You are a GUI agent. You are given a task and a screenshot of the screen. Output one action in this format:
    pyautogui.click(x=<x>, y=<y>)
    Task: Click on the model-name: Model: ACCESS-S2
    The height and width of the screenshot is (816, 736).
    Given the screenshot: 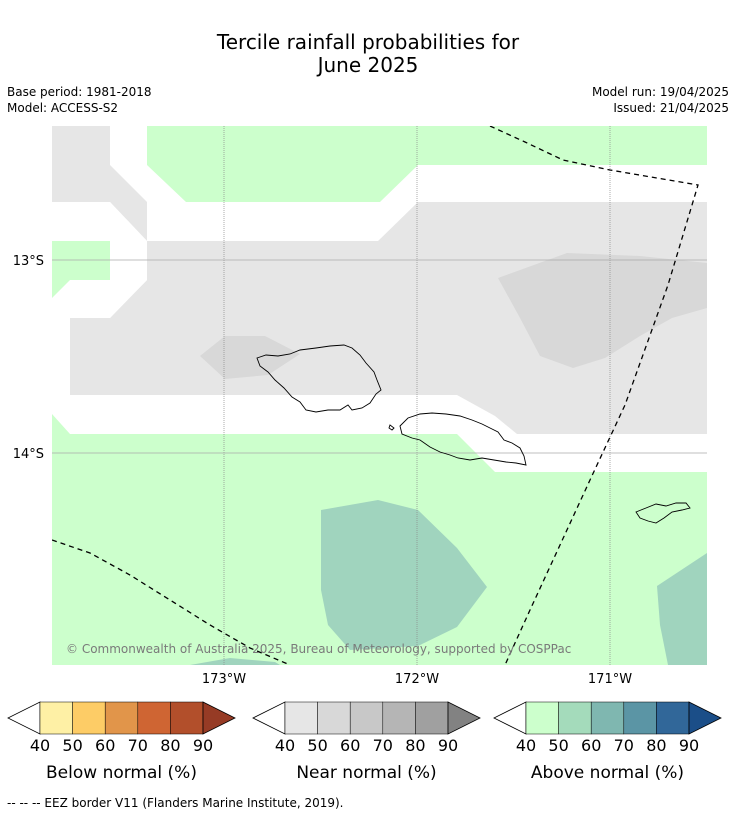 What is the action you would take?
    pyautogui.click(x=63, y=108)
    